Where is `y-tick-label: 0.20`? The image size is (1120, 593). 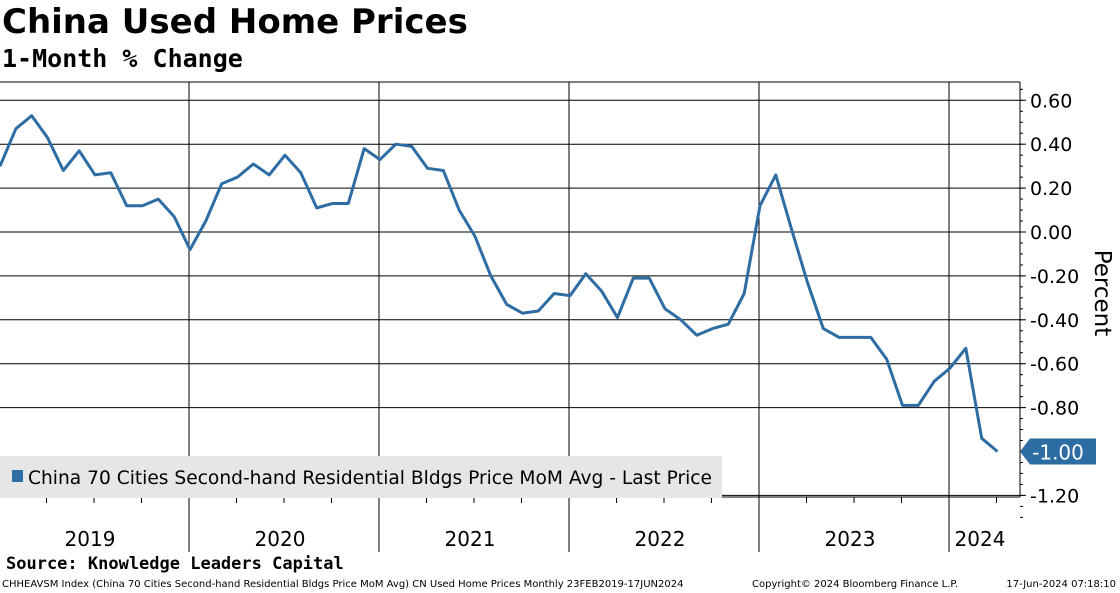
y-tick-label: 0.20 is located at coordinates (1051, 189).